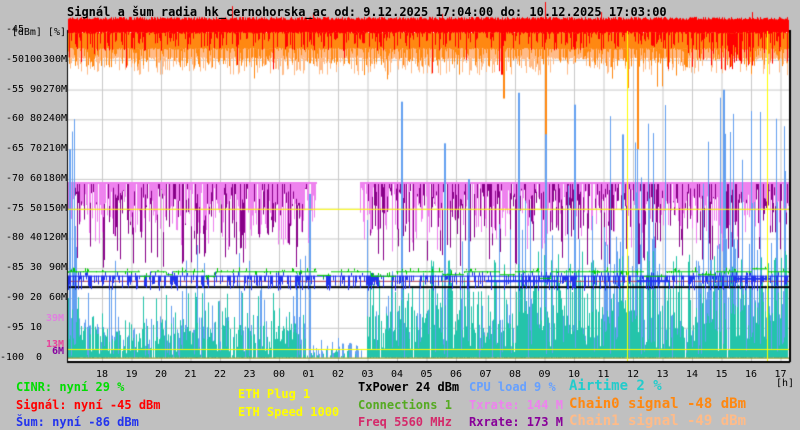  I want to click on hour-label-12: 12, so click(633, 374).